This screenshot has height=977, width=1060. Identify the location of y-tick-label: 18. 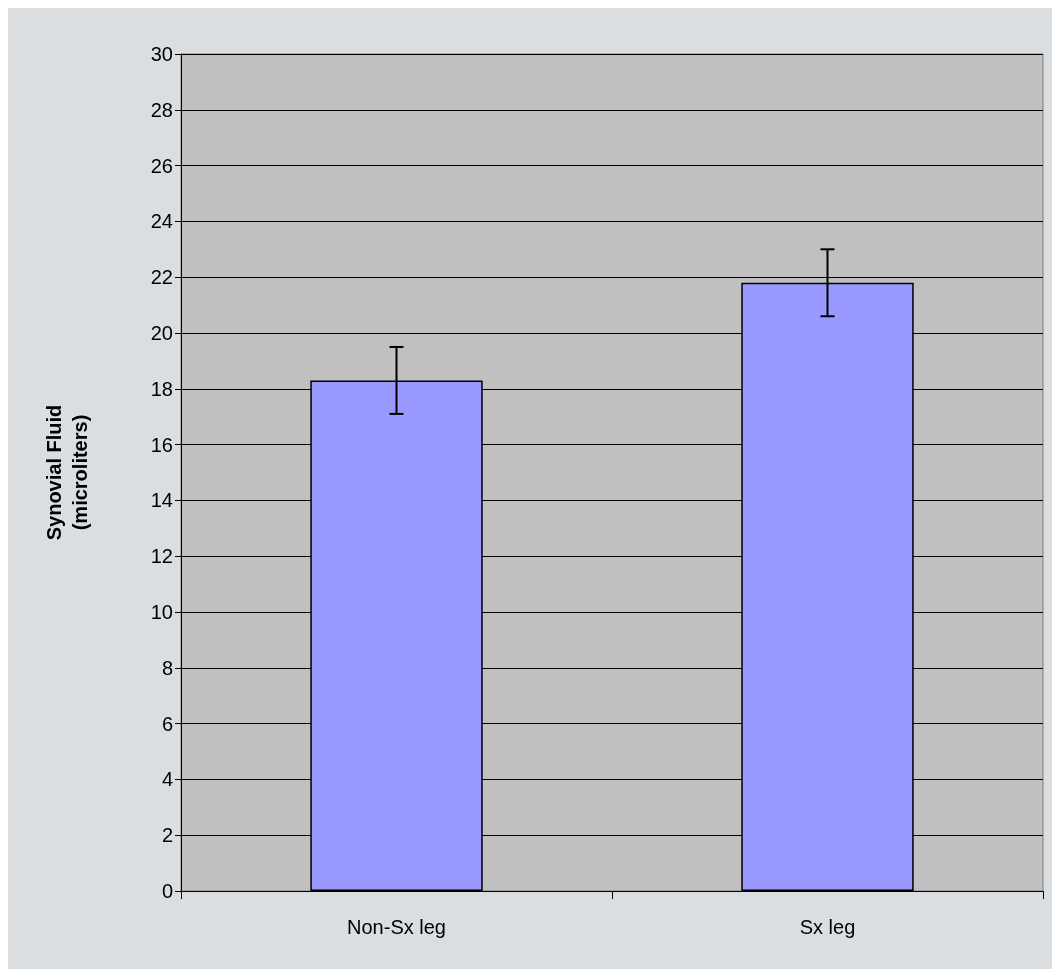
(161, 388).